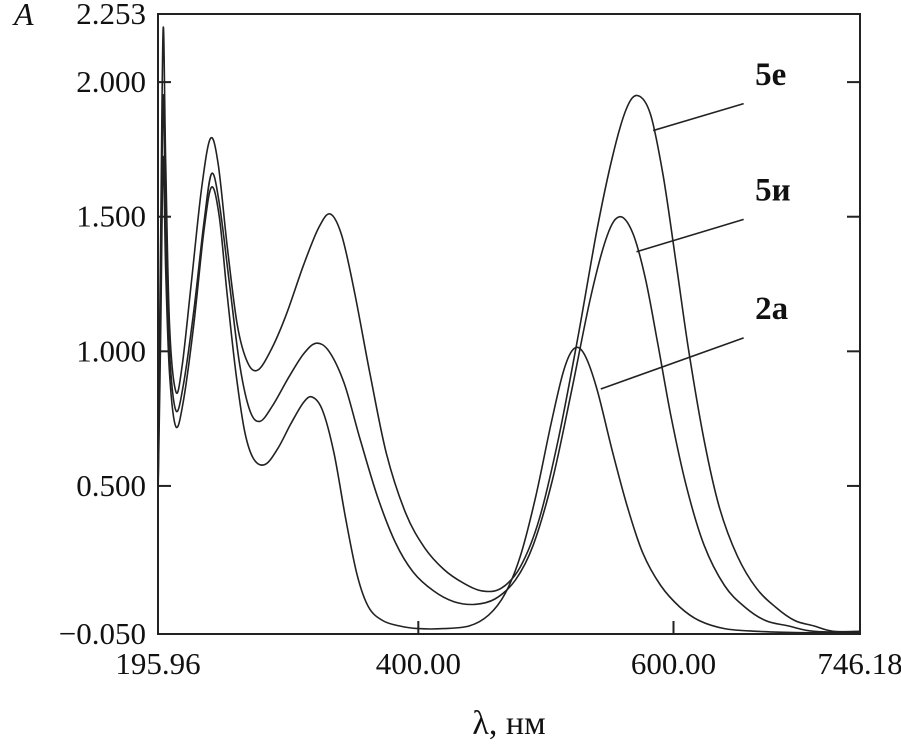 Image resolution: width=901 pixels, height=754 pixels. Describe the element at coordinates (673, 663) in the screenshot. I see `x-tick-label: 600.00` at that location.